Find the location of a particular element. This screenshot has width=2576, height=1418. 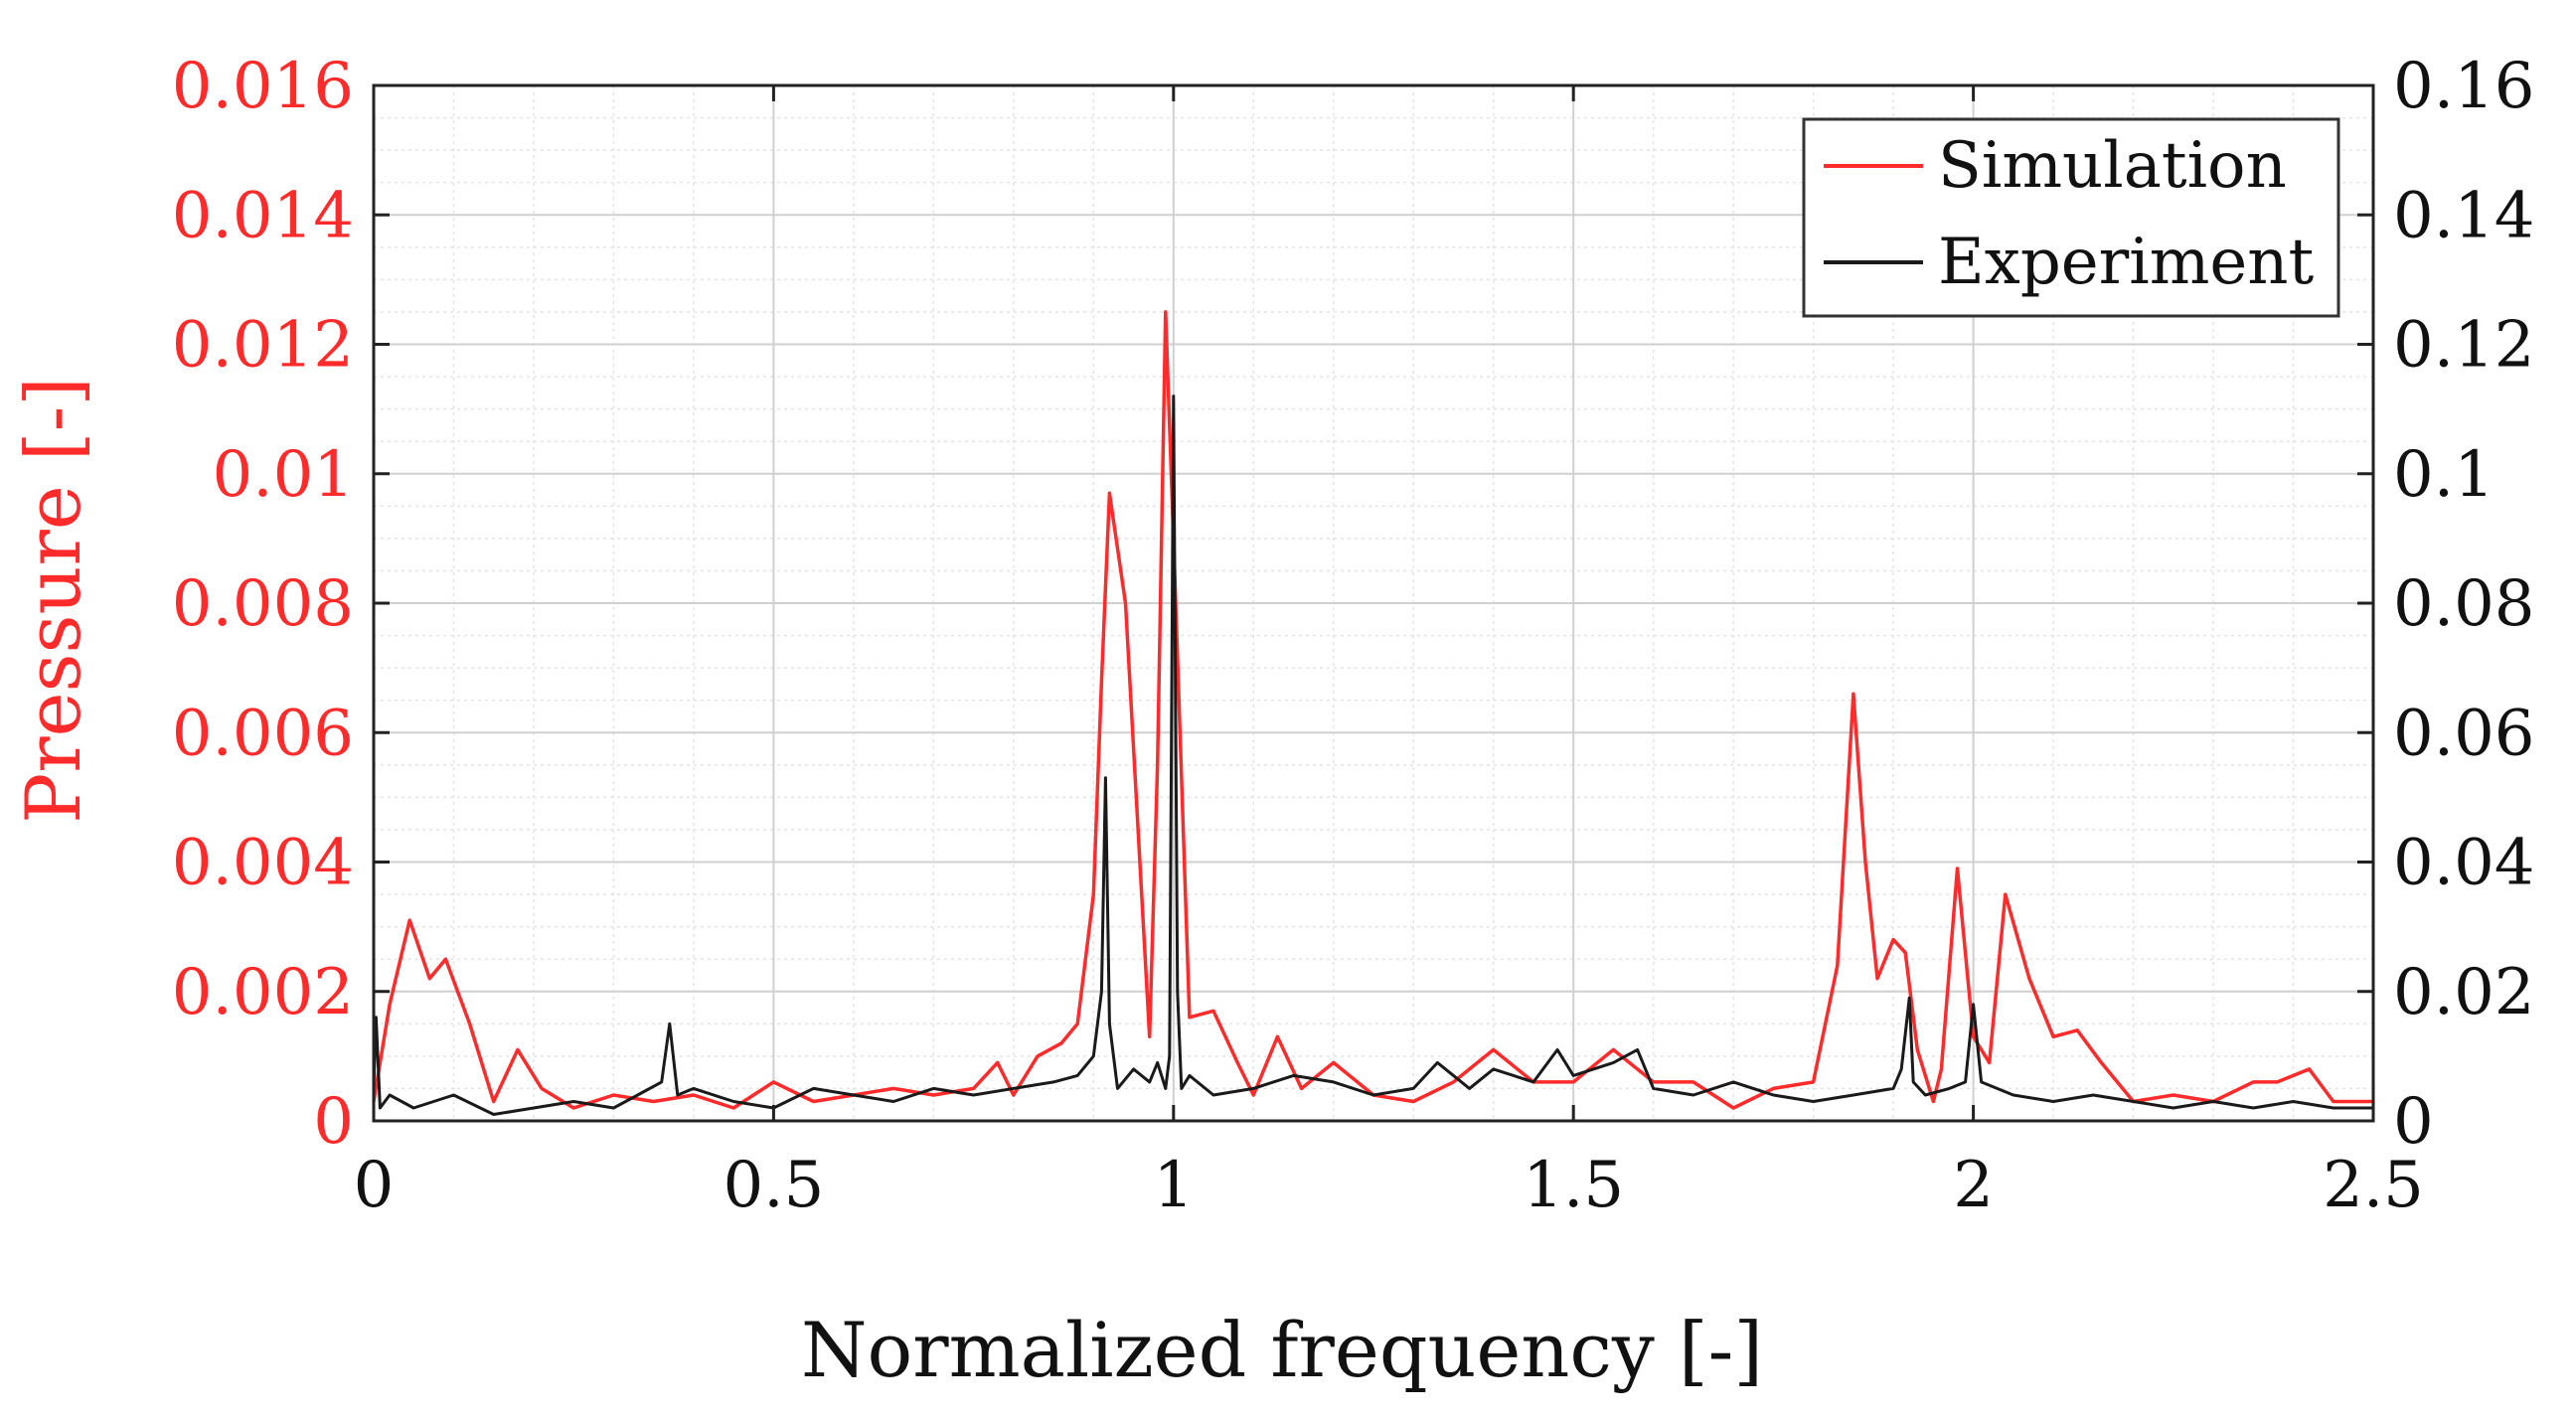

right-axis-tick-labels: 0 0.02 0.04 0.06 0.08 0.1 0.12 0.14 0.16 is located at coordinates (2464, 605).